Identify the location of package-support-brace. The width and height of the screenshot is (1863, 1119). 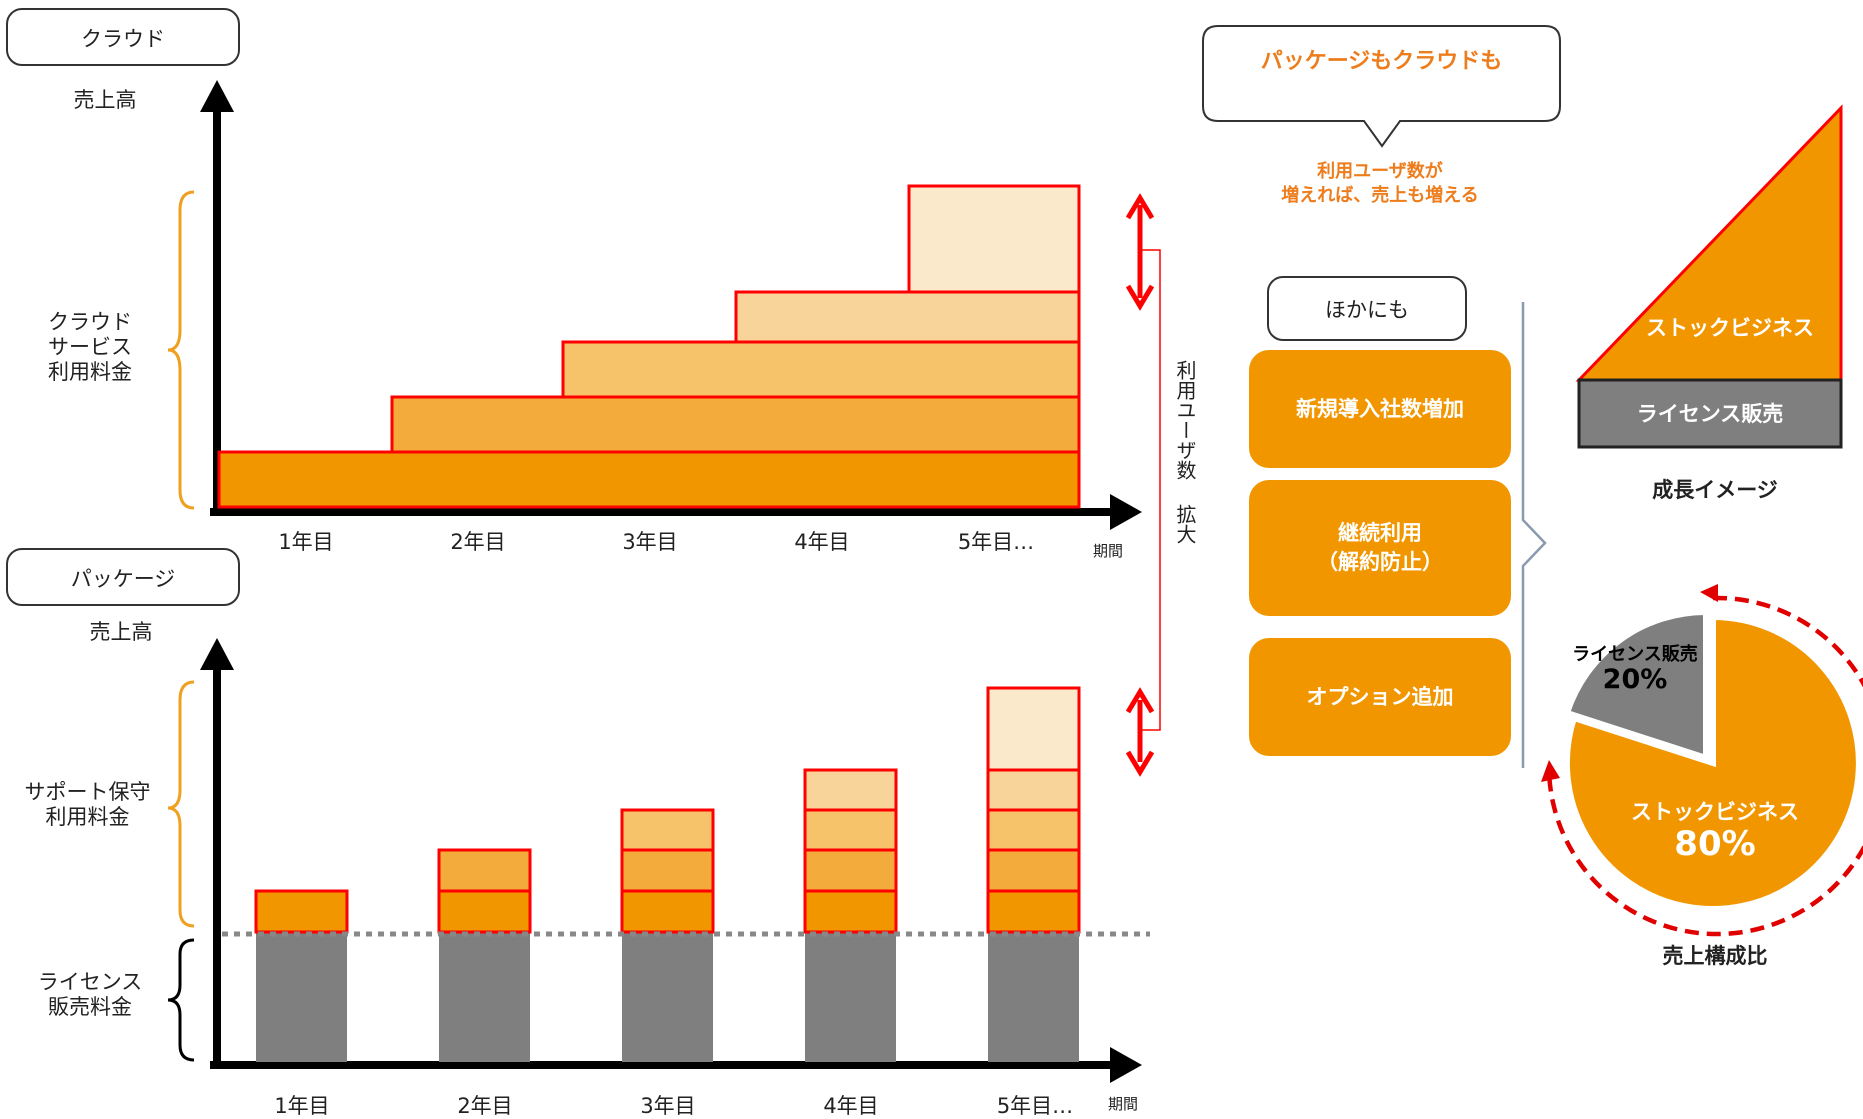
(181, 804).